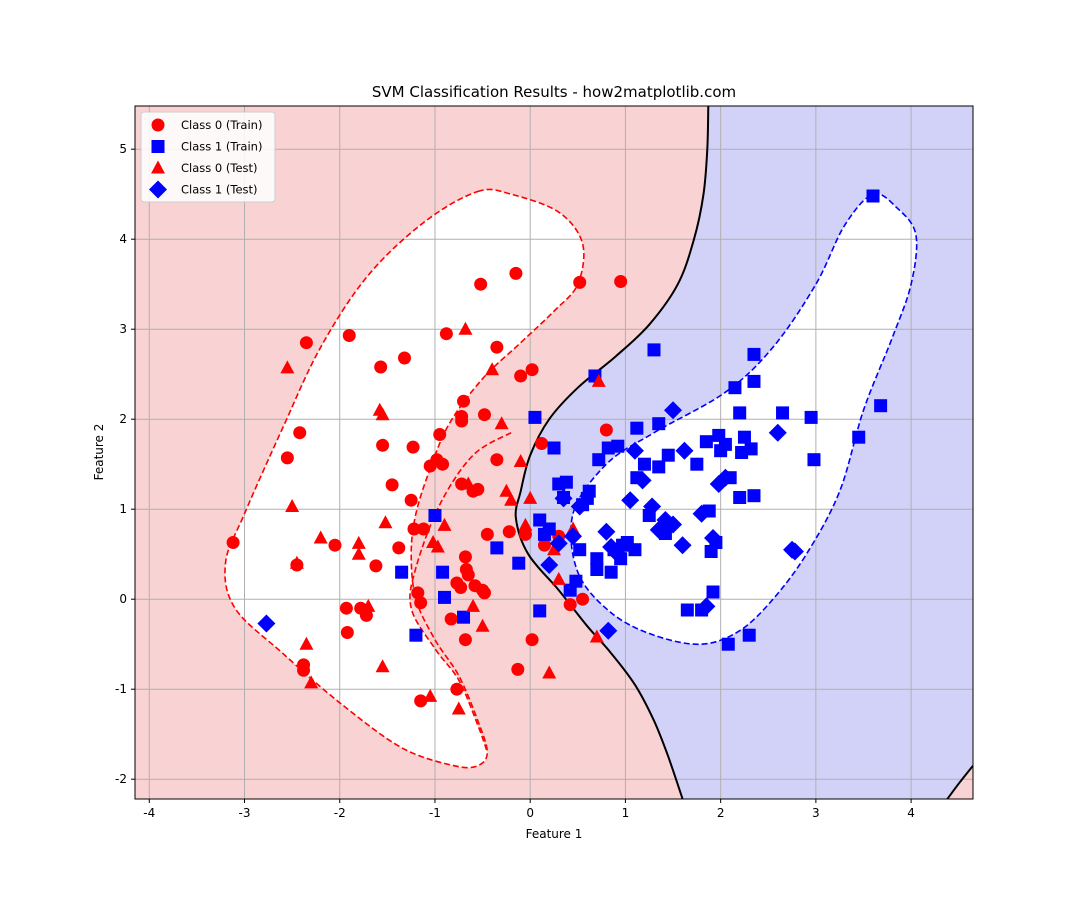 This screenshot has width=1080, height=897. I want to click on x-axis-label: Feature 1, so click(554, 834).